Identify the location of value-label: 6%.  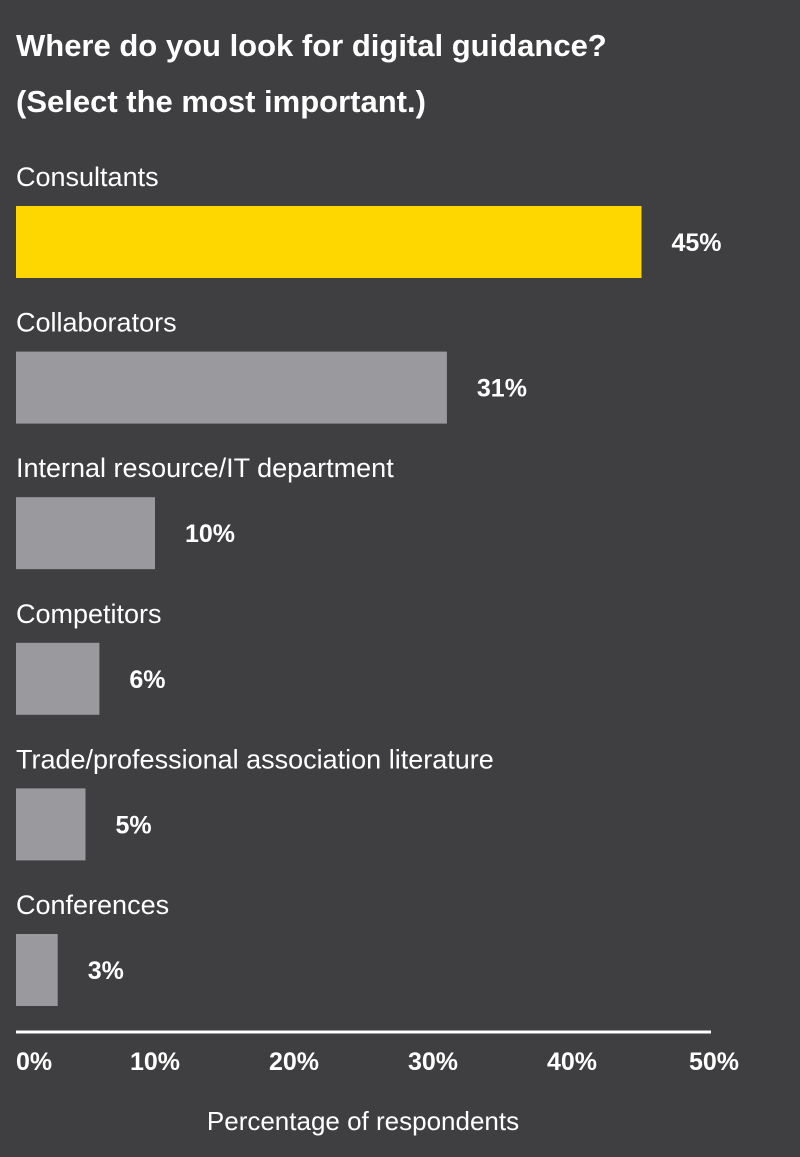
(147, 680).